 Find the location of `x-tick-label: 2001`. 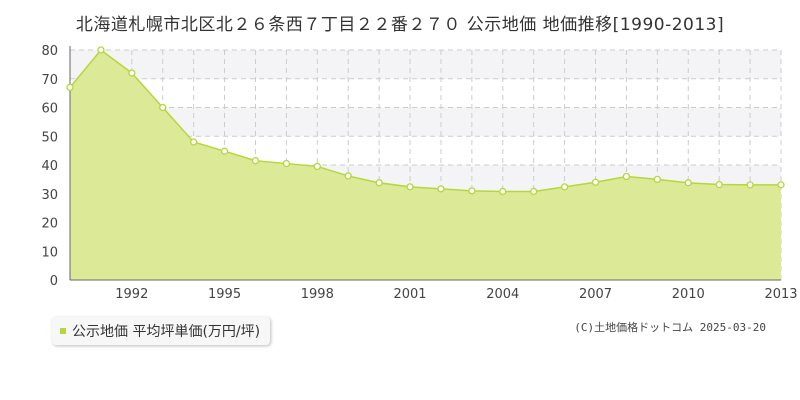

x-tick-label: 2001 is located at coordinates (409, 294).